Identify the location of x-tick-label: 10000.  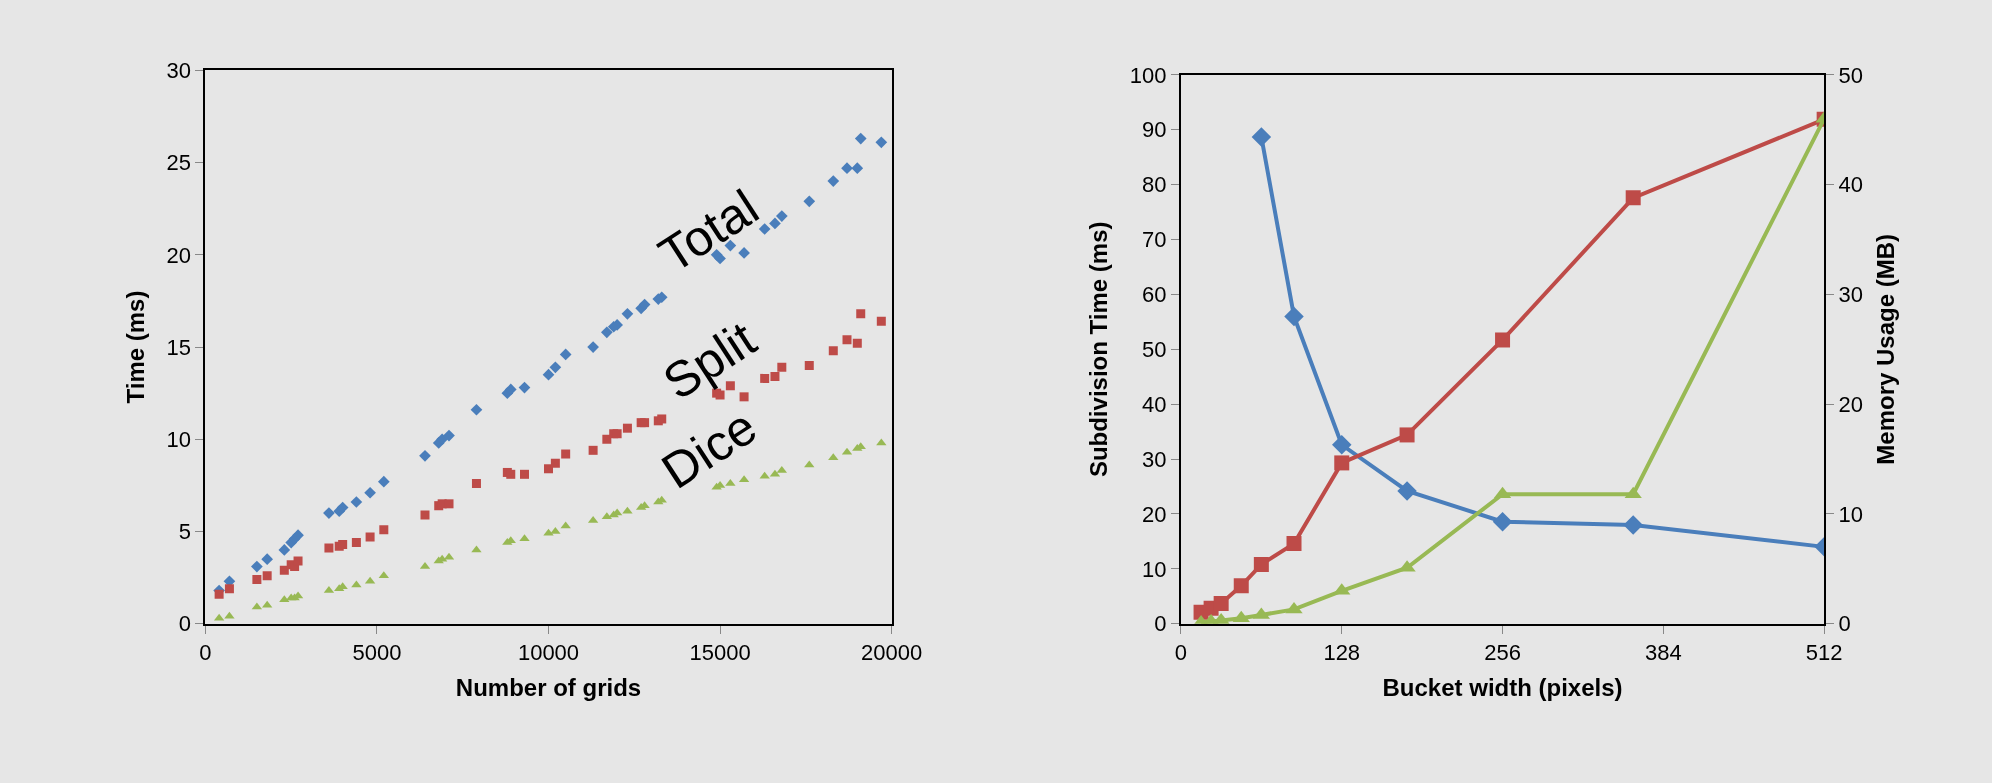
(548, 653).